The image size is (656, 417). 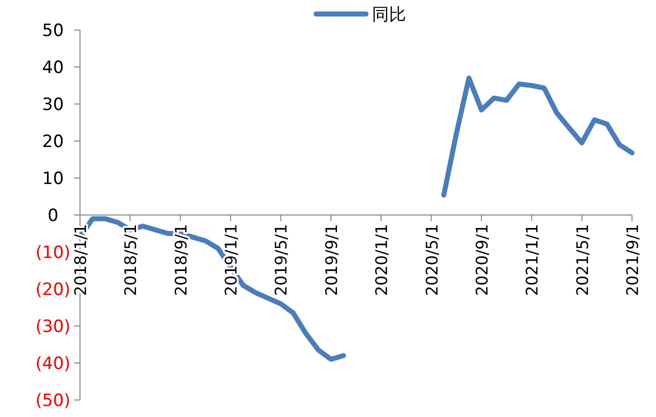 What do you see at coordinates (53, 68) in the screenshot?
I see `y-tick-label: 40` at bounding box center [53, 68].